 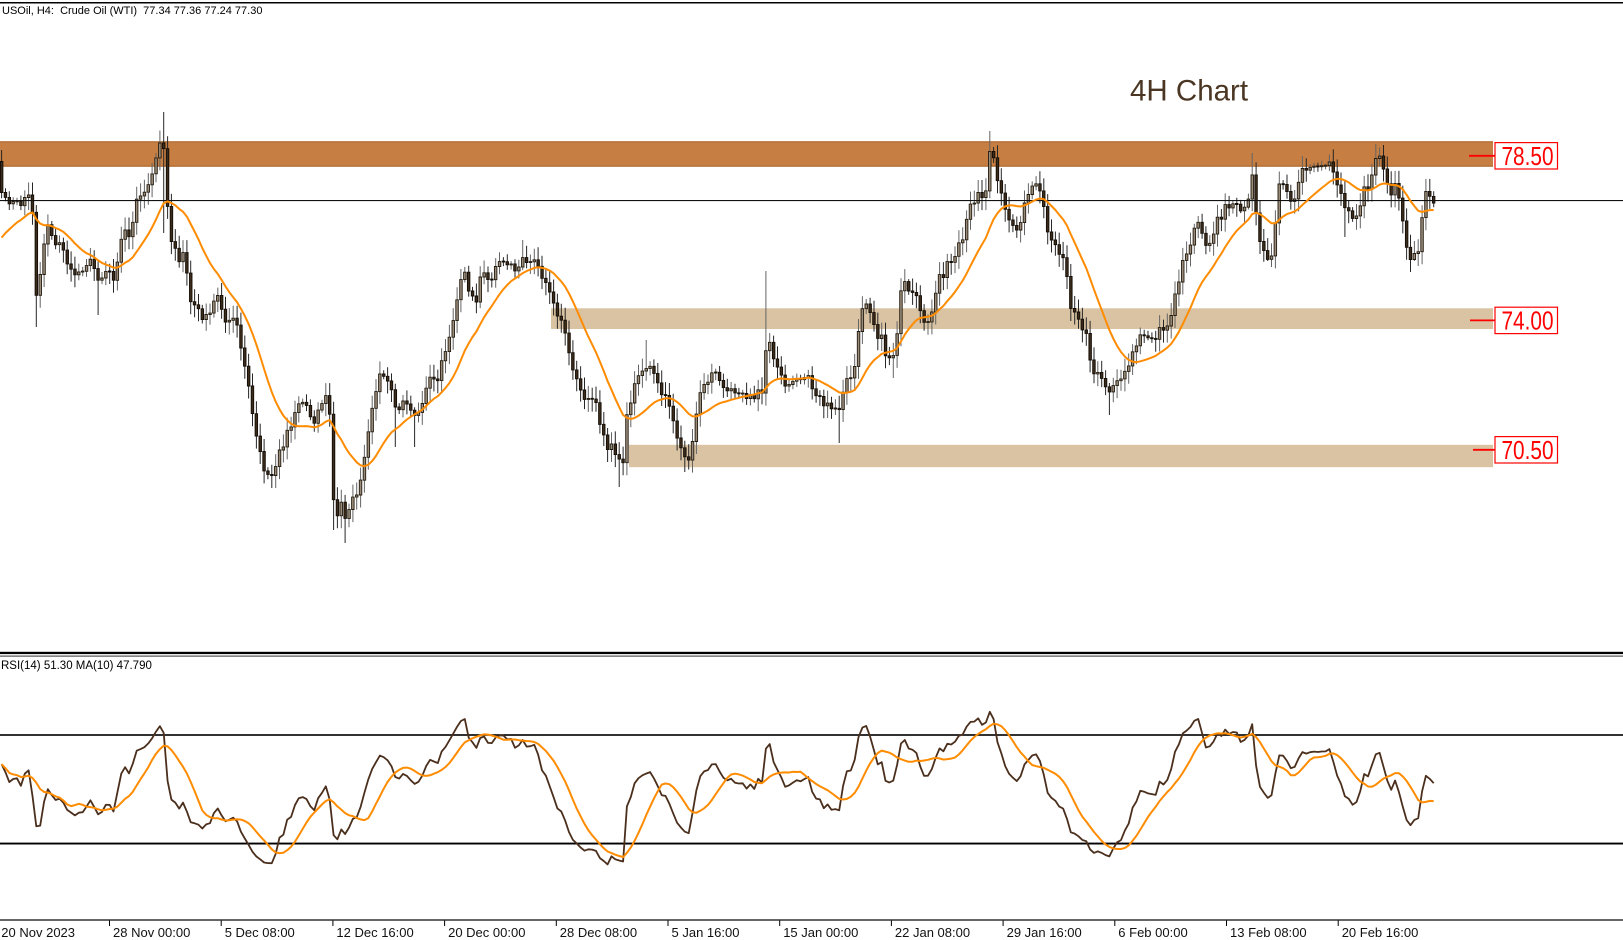 What do you see at coordinates (1268, 932) in the screenshot?
I see `svg-text: 13 Feb 08:00` at bounding box center [1268, 932].